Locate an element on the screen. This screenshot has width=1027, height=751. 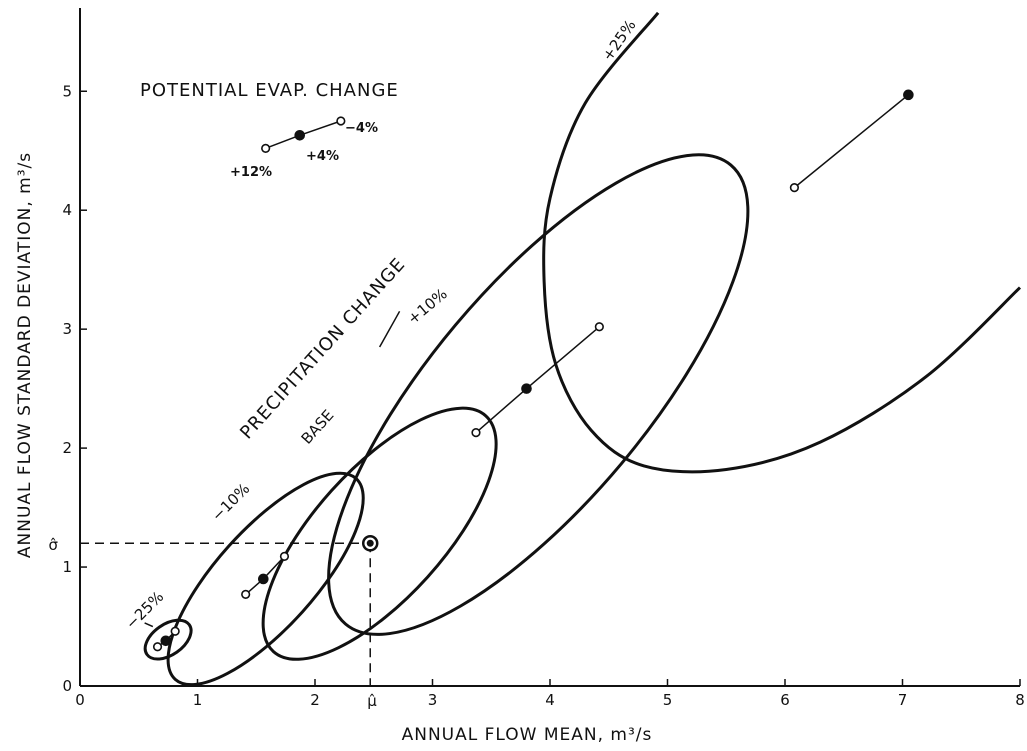
annotation-potential-evap: POTENTIAL EVAP. CHANGE is located at coordinates (269, 90).